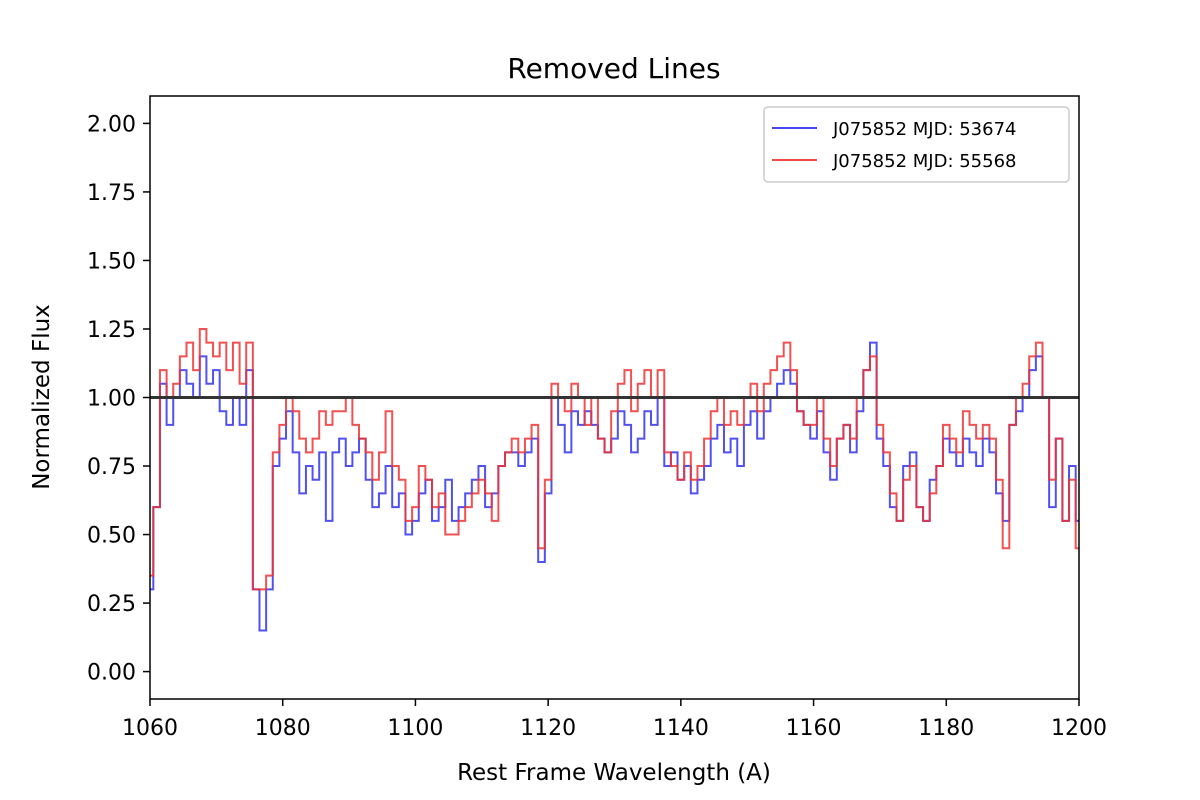 The image size is (1200, 800). What do you see at coordinates (814, 728) in the screenshot?
I see `x-tick-label: 1160` at bounding box center [814, 728].